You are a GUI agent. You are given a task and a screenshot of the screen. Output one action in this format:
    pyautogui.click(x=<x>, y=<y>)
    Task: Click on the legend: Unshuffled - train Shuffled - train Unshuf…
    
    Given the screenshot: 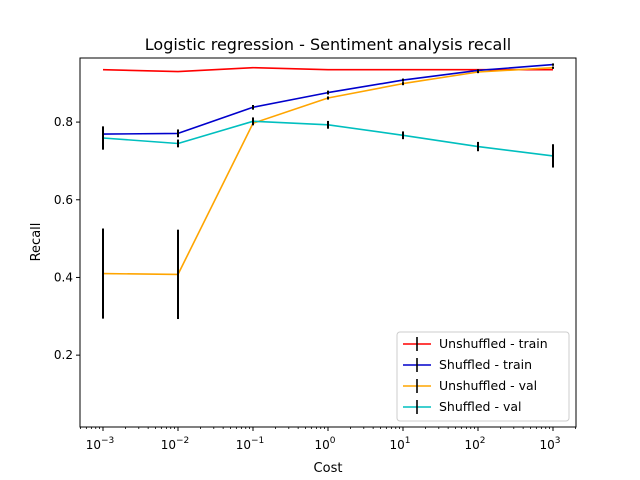 What is the action you would take?
    pyautogui.click(x=483, y=376)
    